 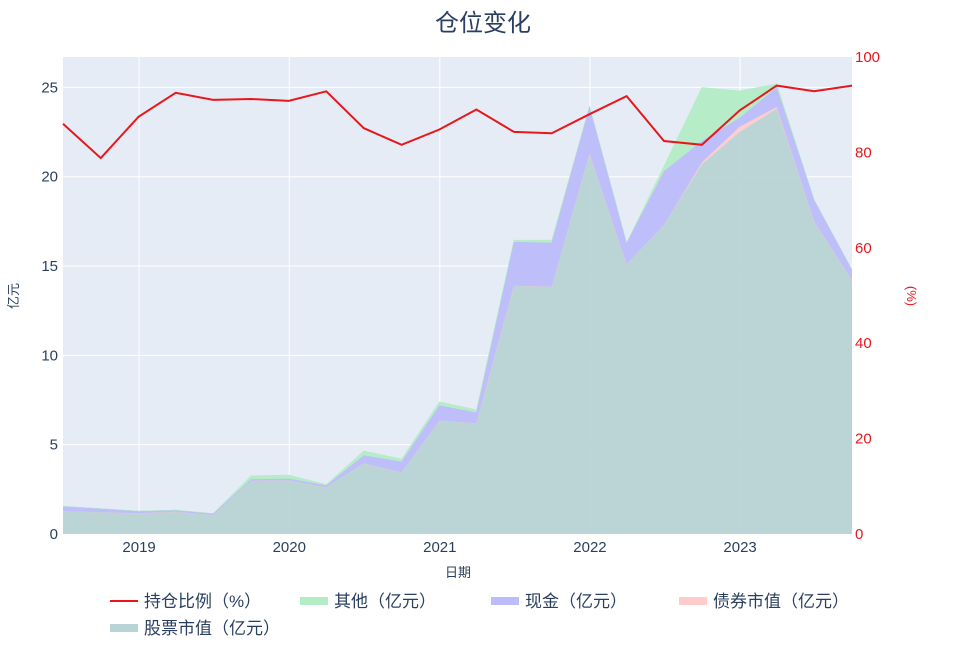 I want to click on legend-item: 现金（亿元）, so click(x=559, y=601).